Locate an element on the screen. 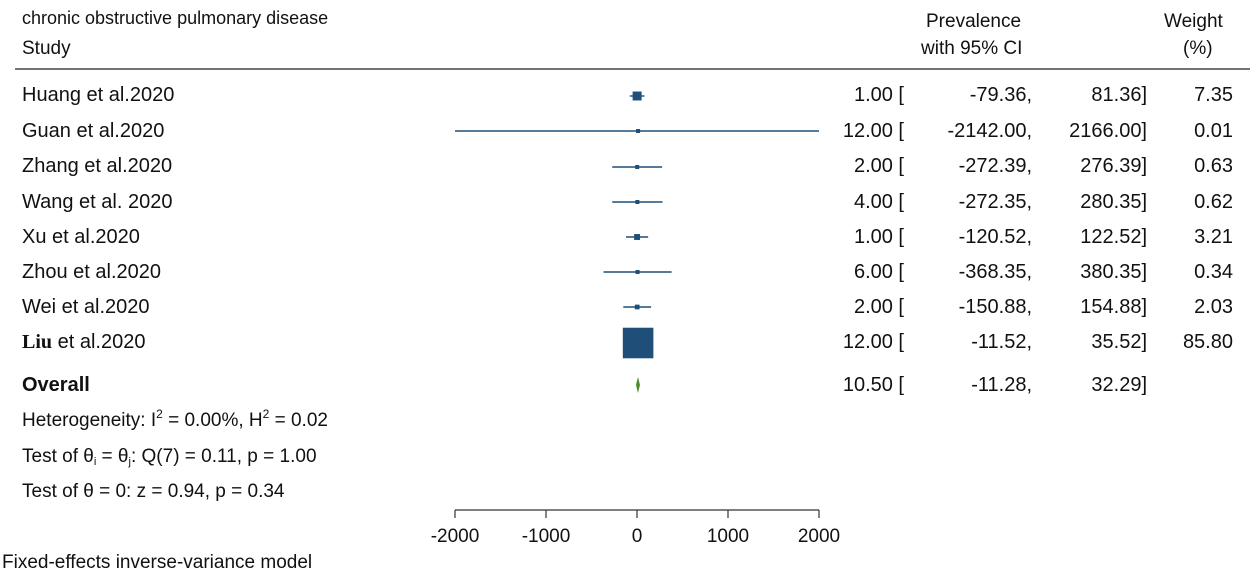 The width and height of the screenshot is (1256, 579). weight-value: 7.35 is located at coordinates (1213, 95).